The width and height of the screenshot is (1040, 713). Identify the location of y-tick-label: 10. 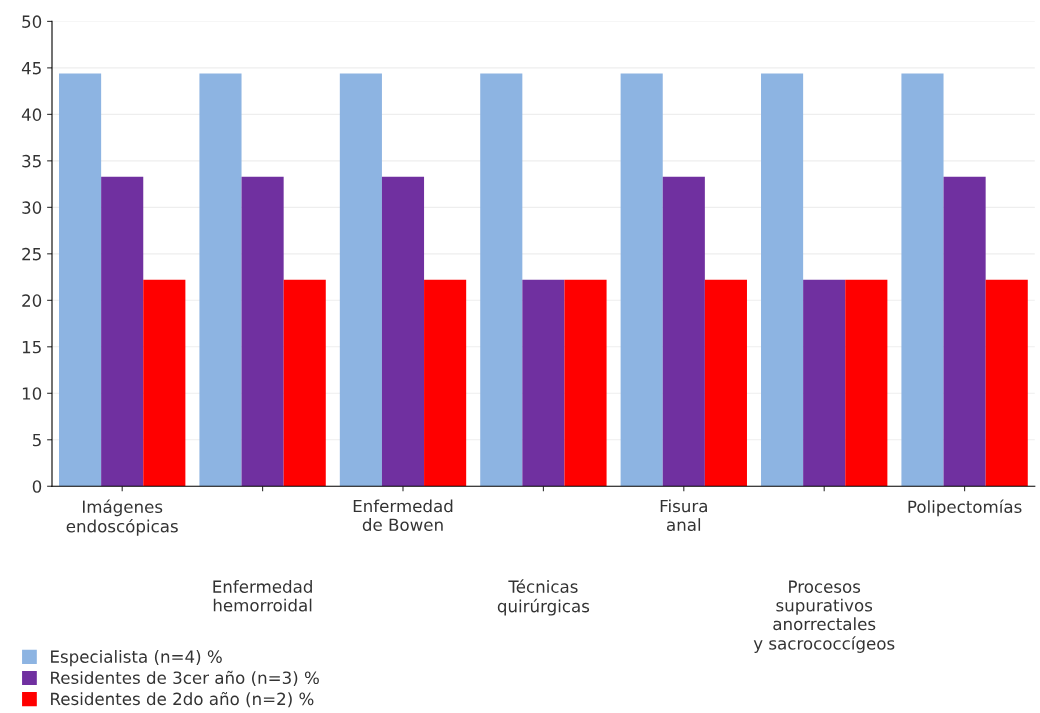
(32, 393).